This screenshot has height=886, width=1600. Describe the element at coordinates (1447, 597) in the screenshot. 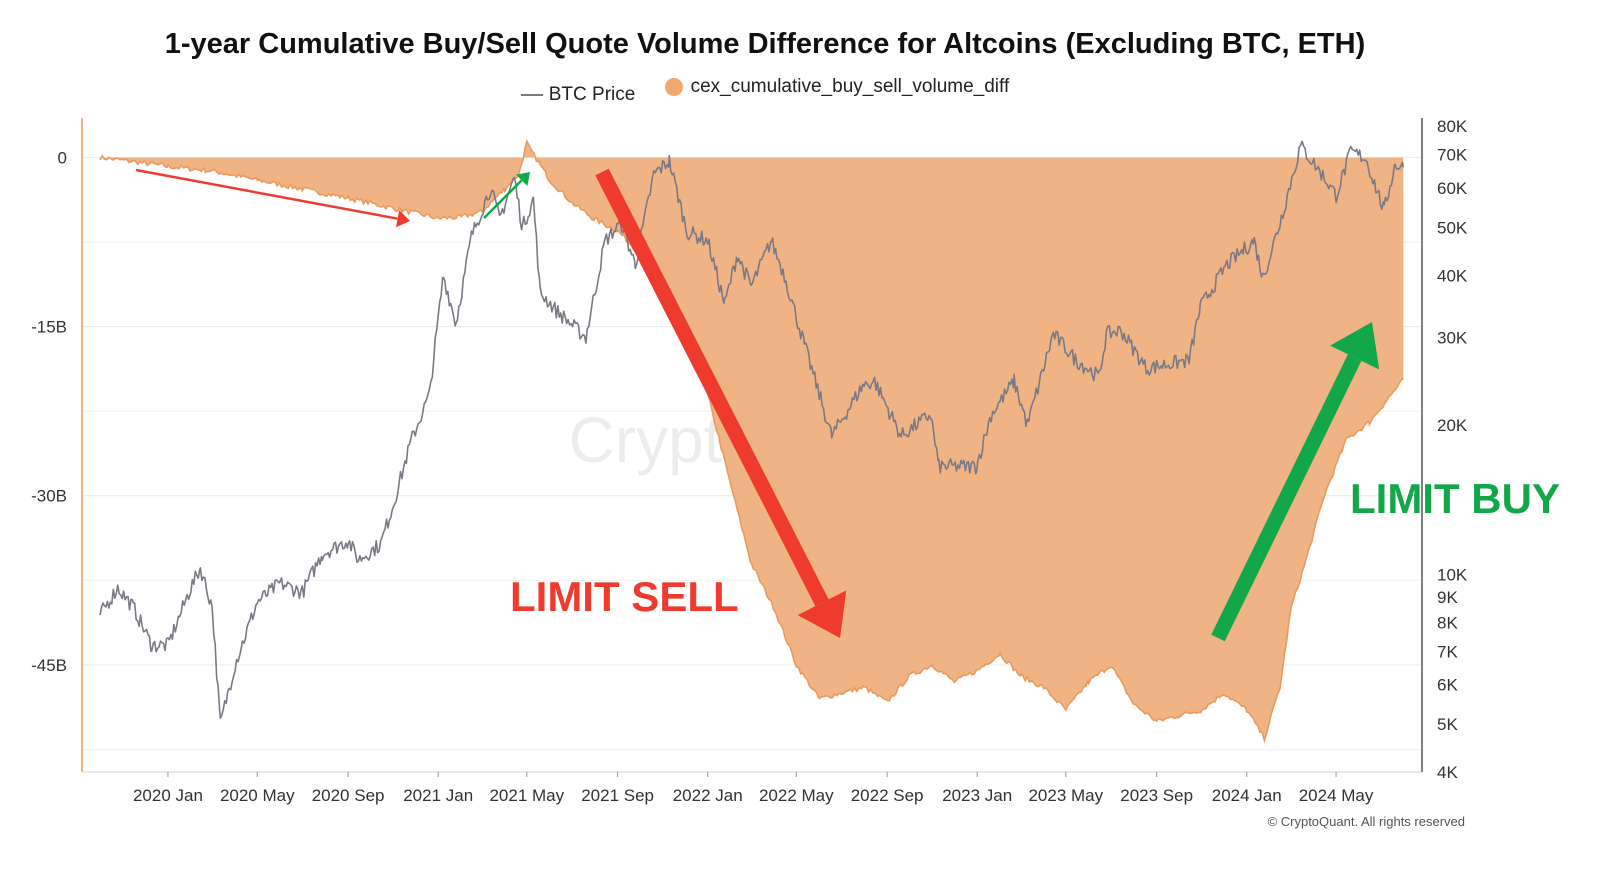

I see `right-tick-label: 9K` at that location.